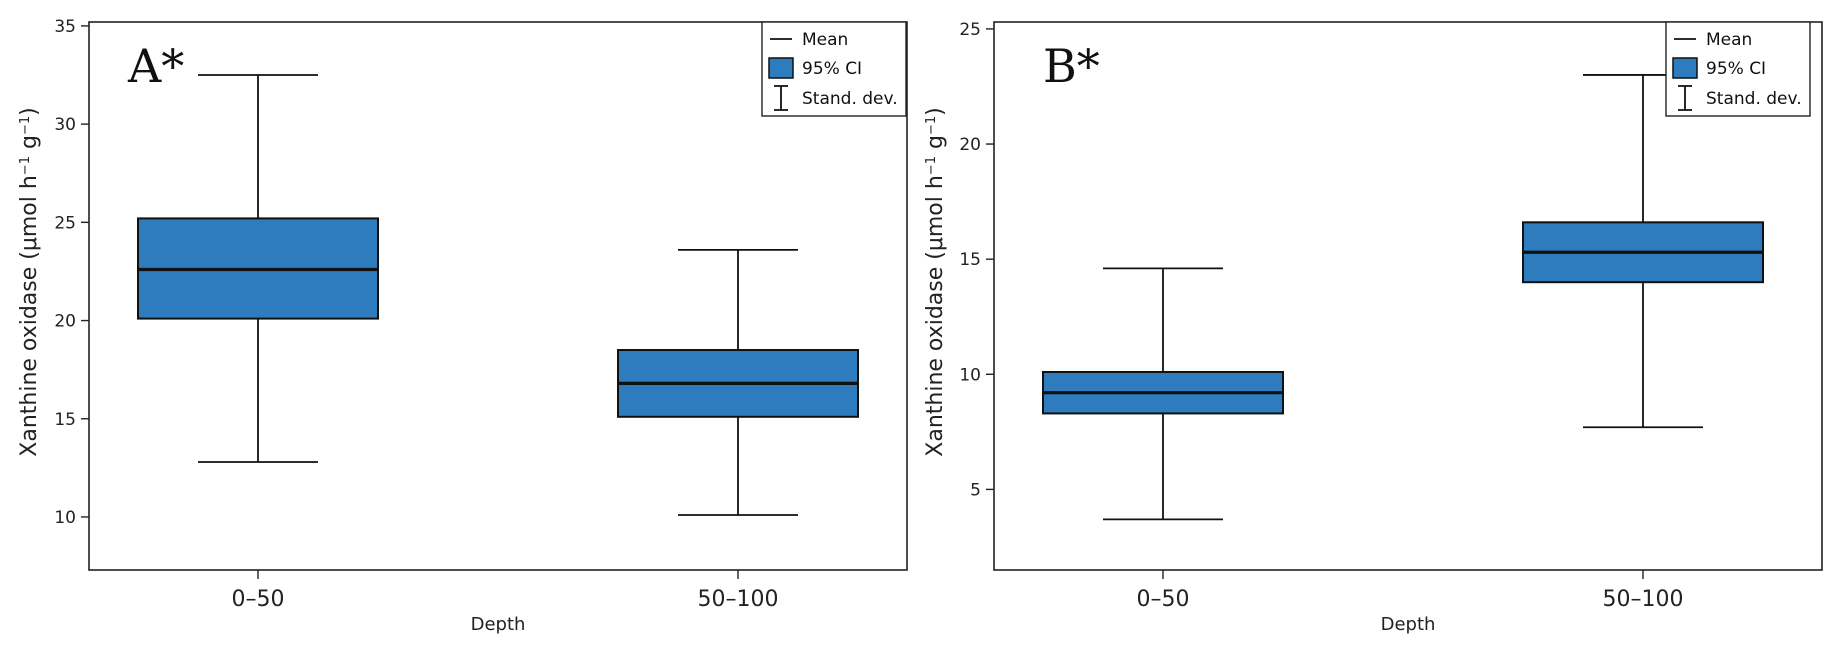  Describe the element at coordinates (1071, 66) in the screenshot. I see `panel-label: B*` at that location.